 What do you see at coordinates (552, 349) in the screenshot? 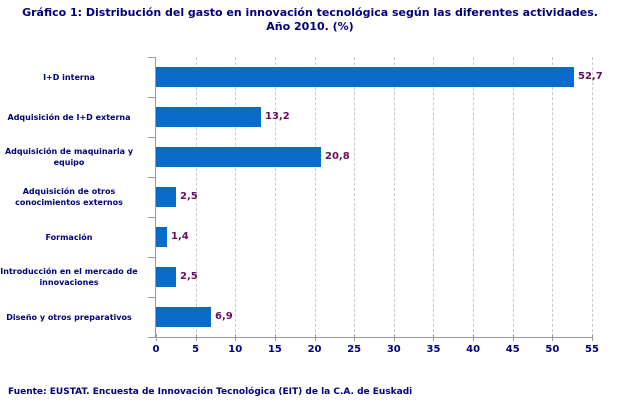
I see `x-axis-label-50: 50` at bounding box center [552, 349].